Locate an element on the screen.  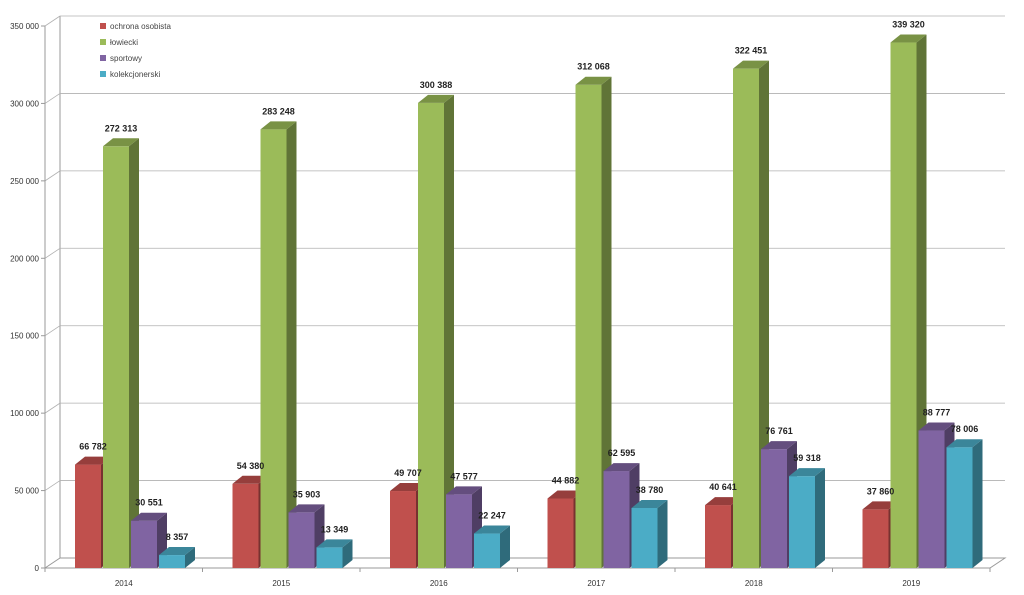
data-label: 13 349 is located at coordinates (335, 529).